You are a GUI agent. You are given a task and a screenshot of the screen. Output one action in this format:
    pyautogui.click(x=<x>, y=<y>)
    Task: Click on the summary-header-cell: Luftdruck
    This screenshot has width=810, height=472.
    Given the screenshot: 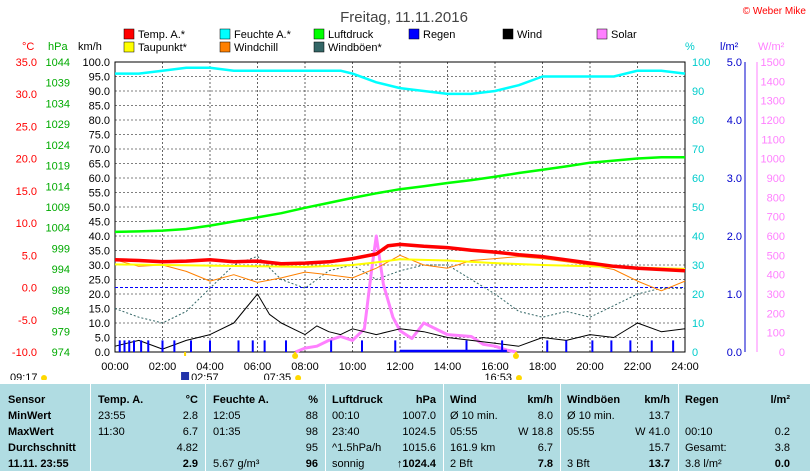 What is the action you would take?
    pyautogui.click(x=357, y=400)
    